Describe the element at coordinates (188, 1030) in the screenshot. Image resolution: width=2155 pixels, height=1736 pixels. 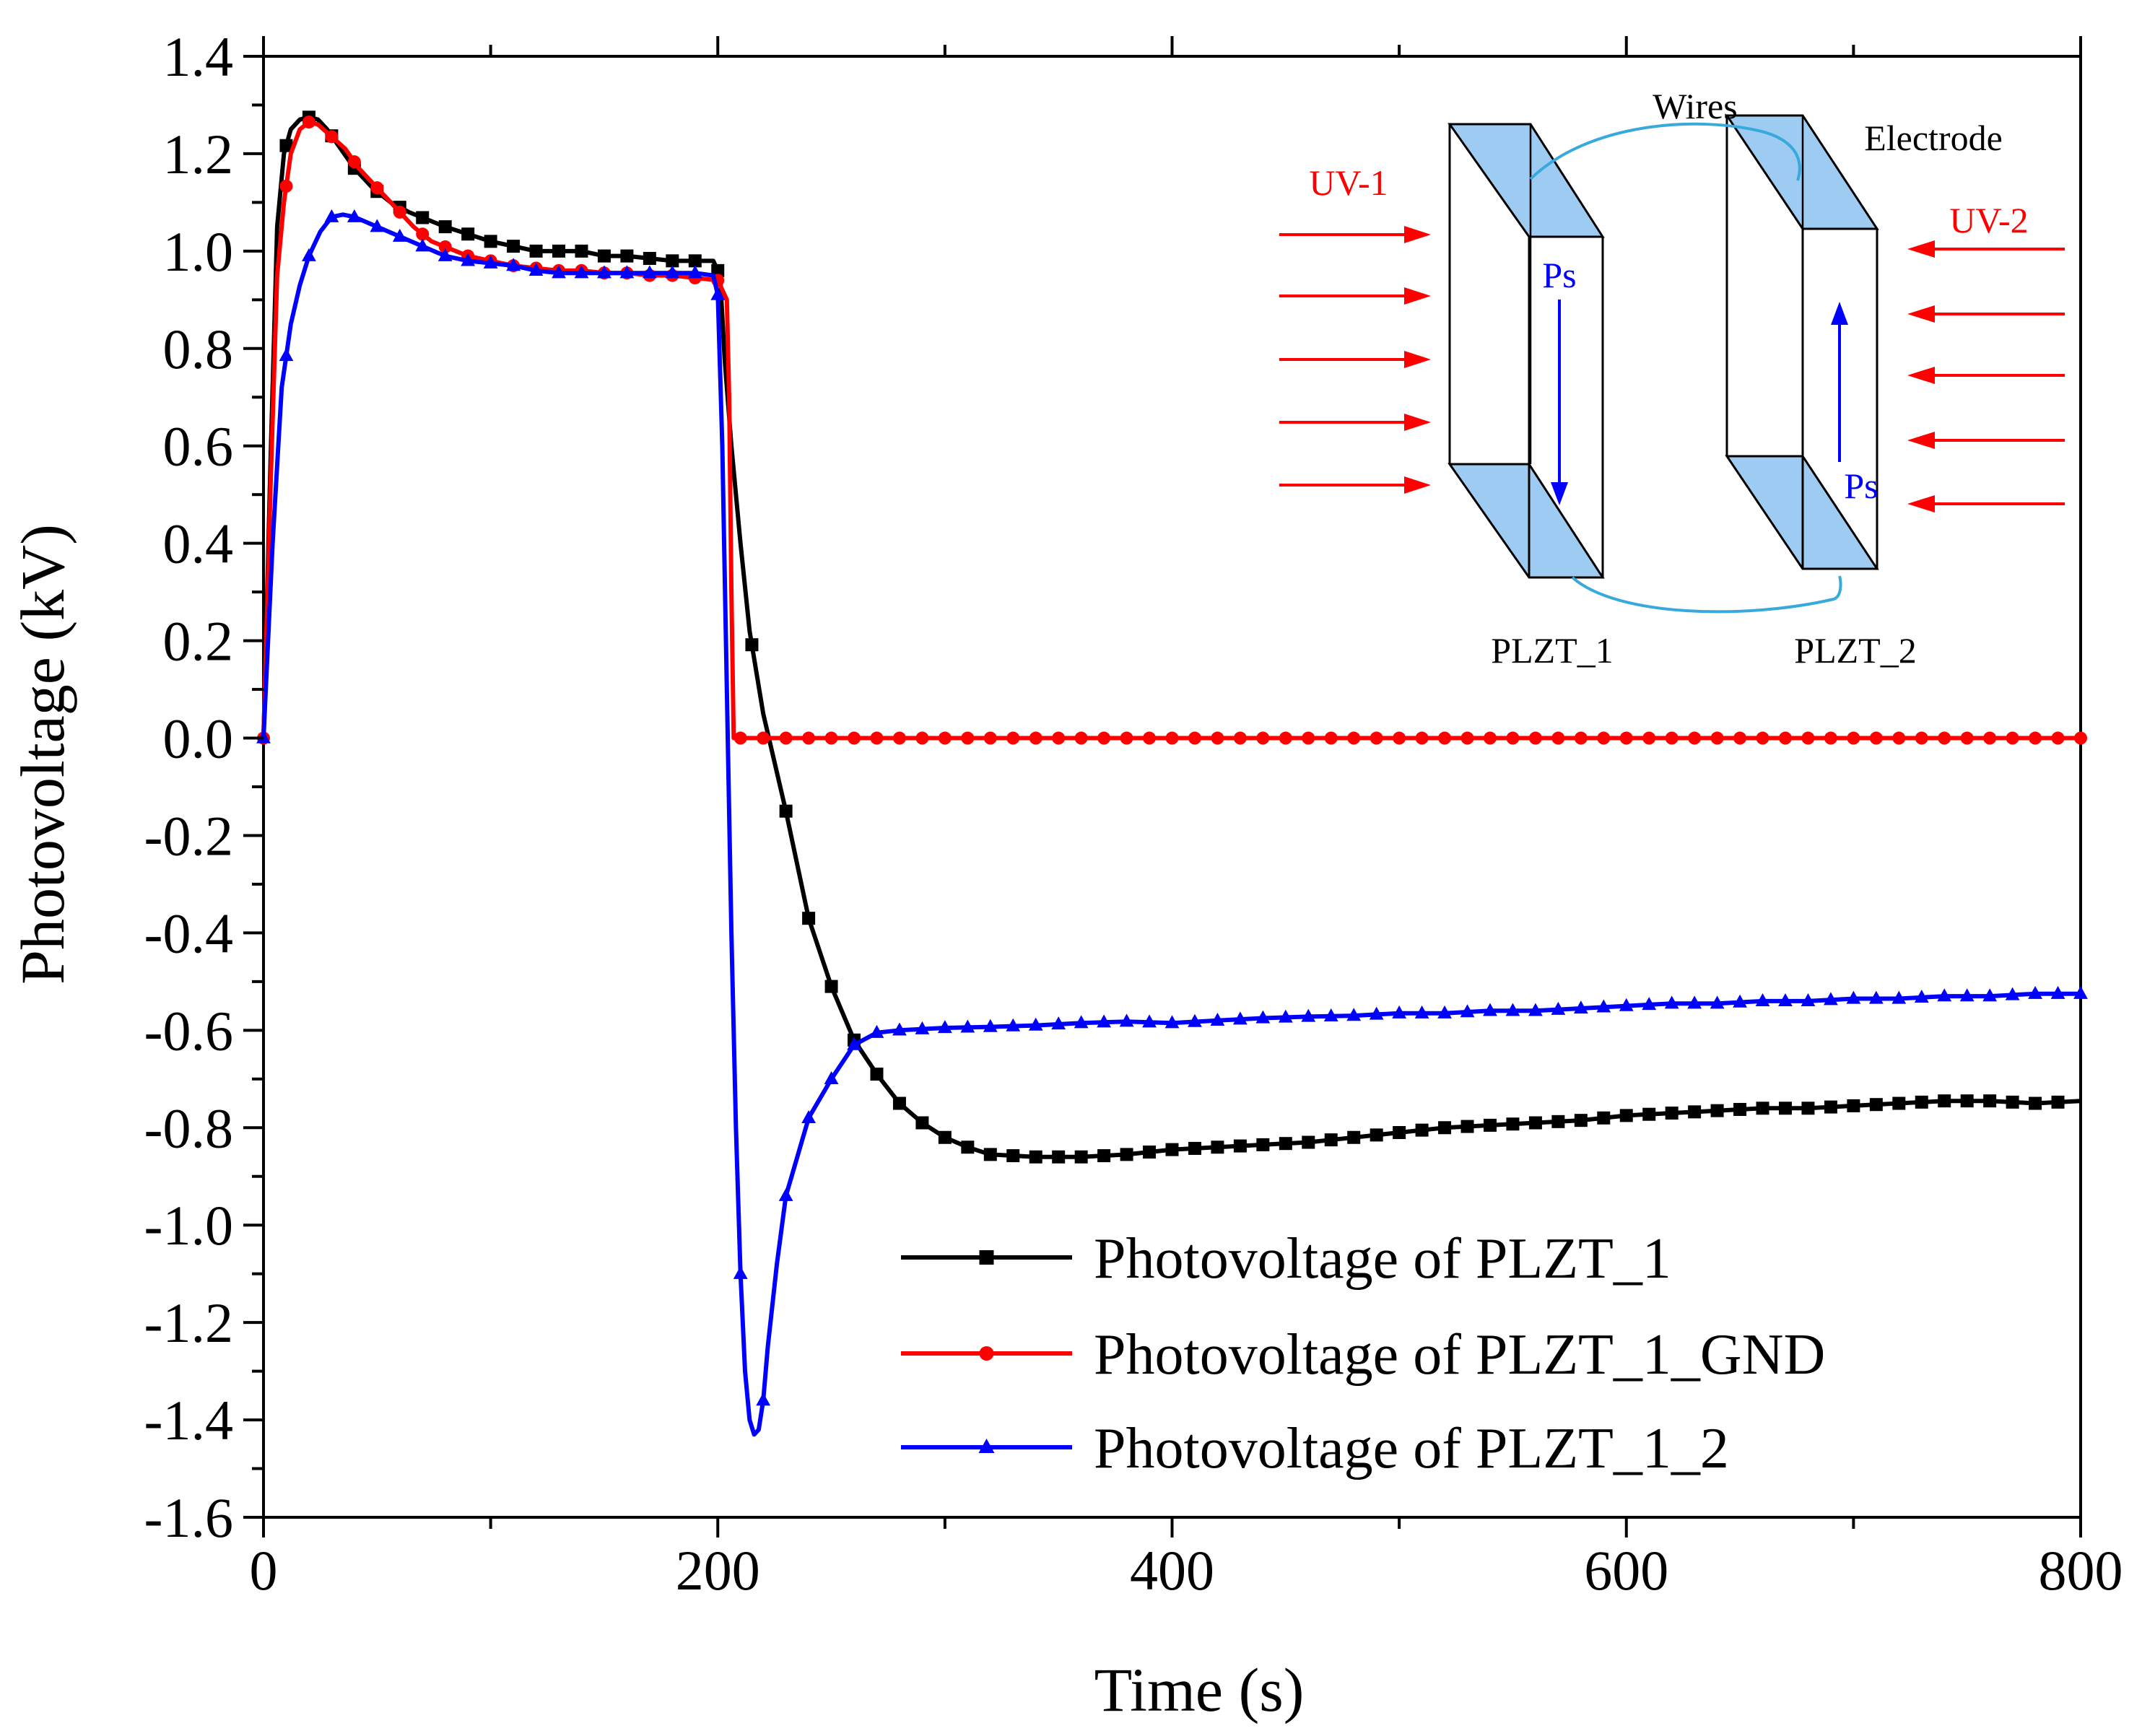
I see `y-tick-label: -0.6` at that location.